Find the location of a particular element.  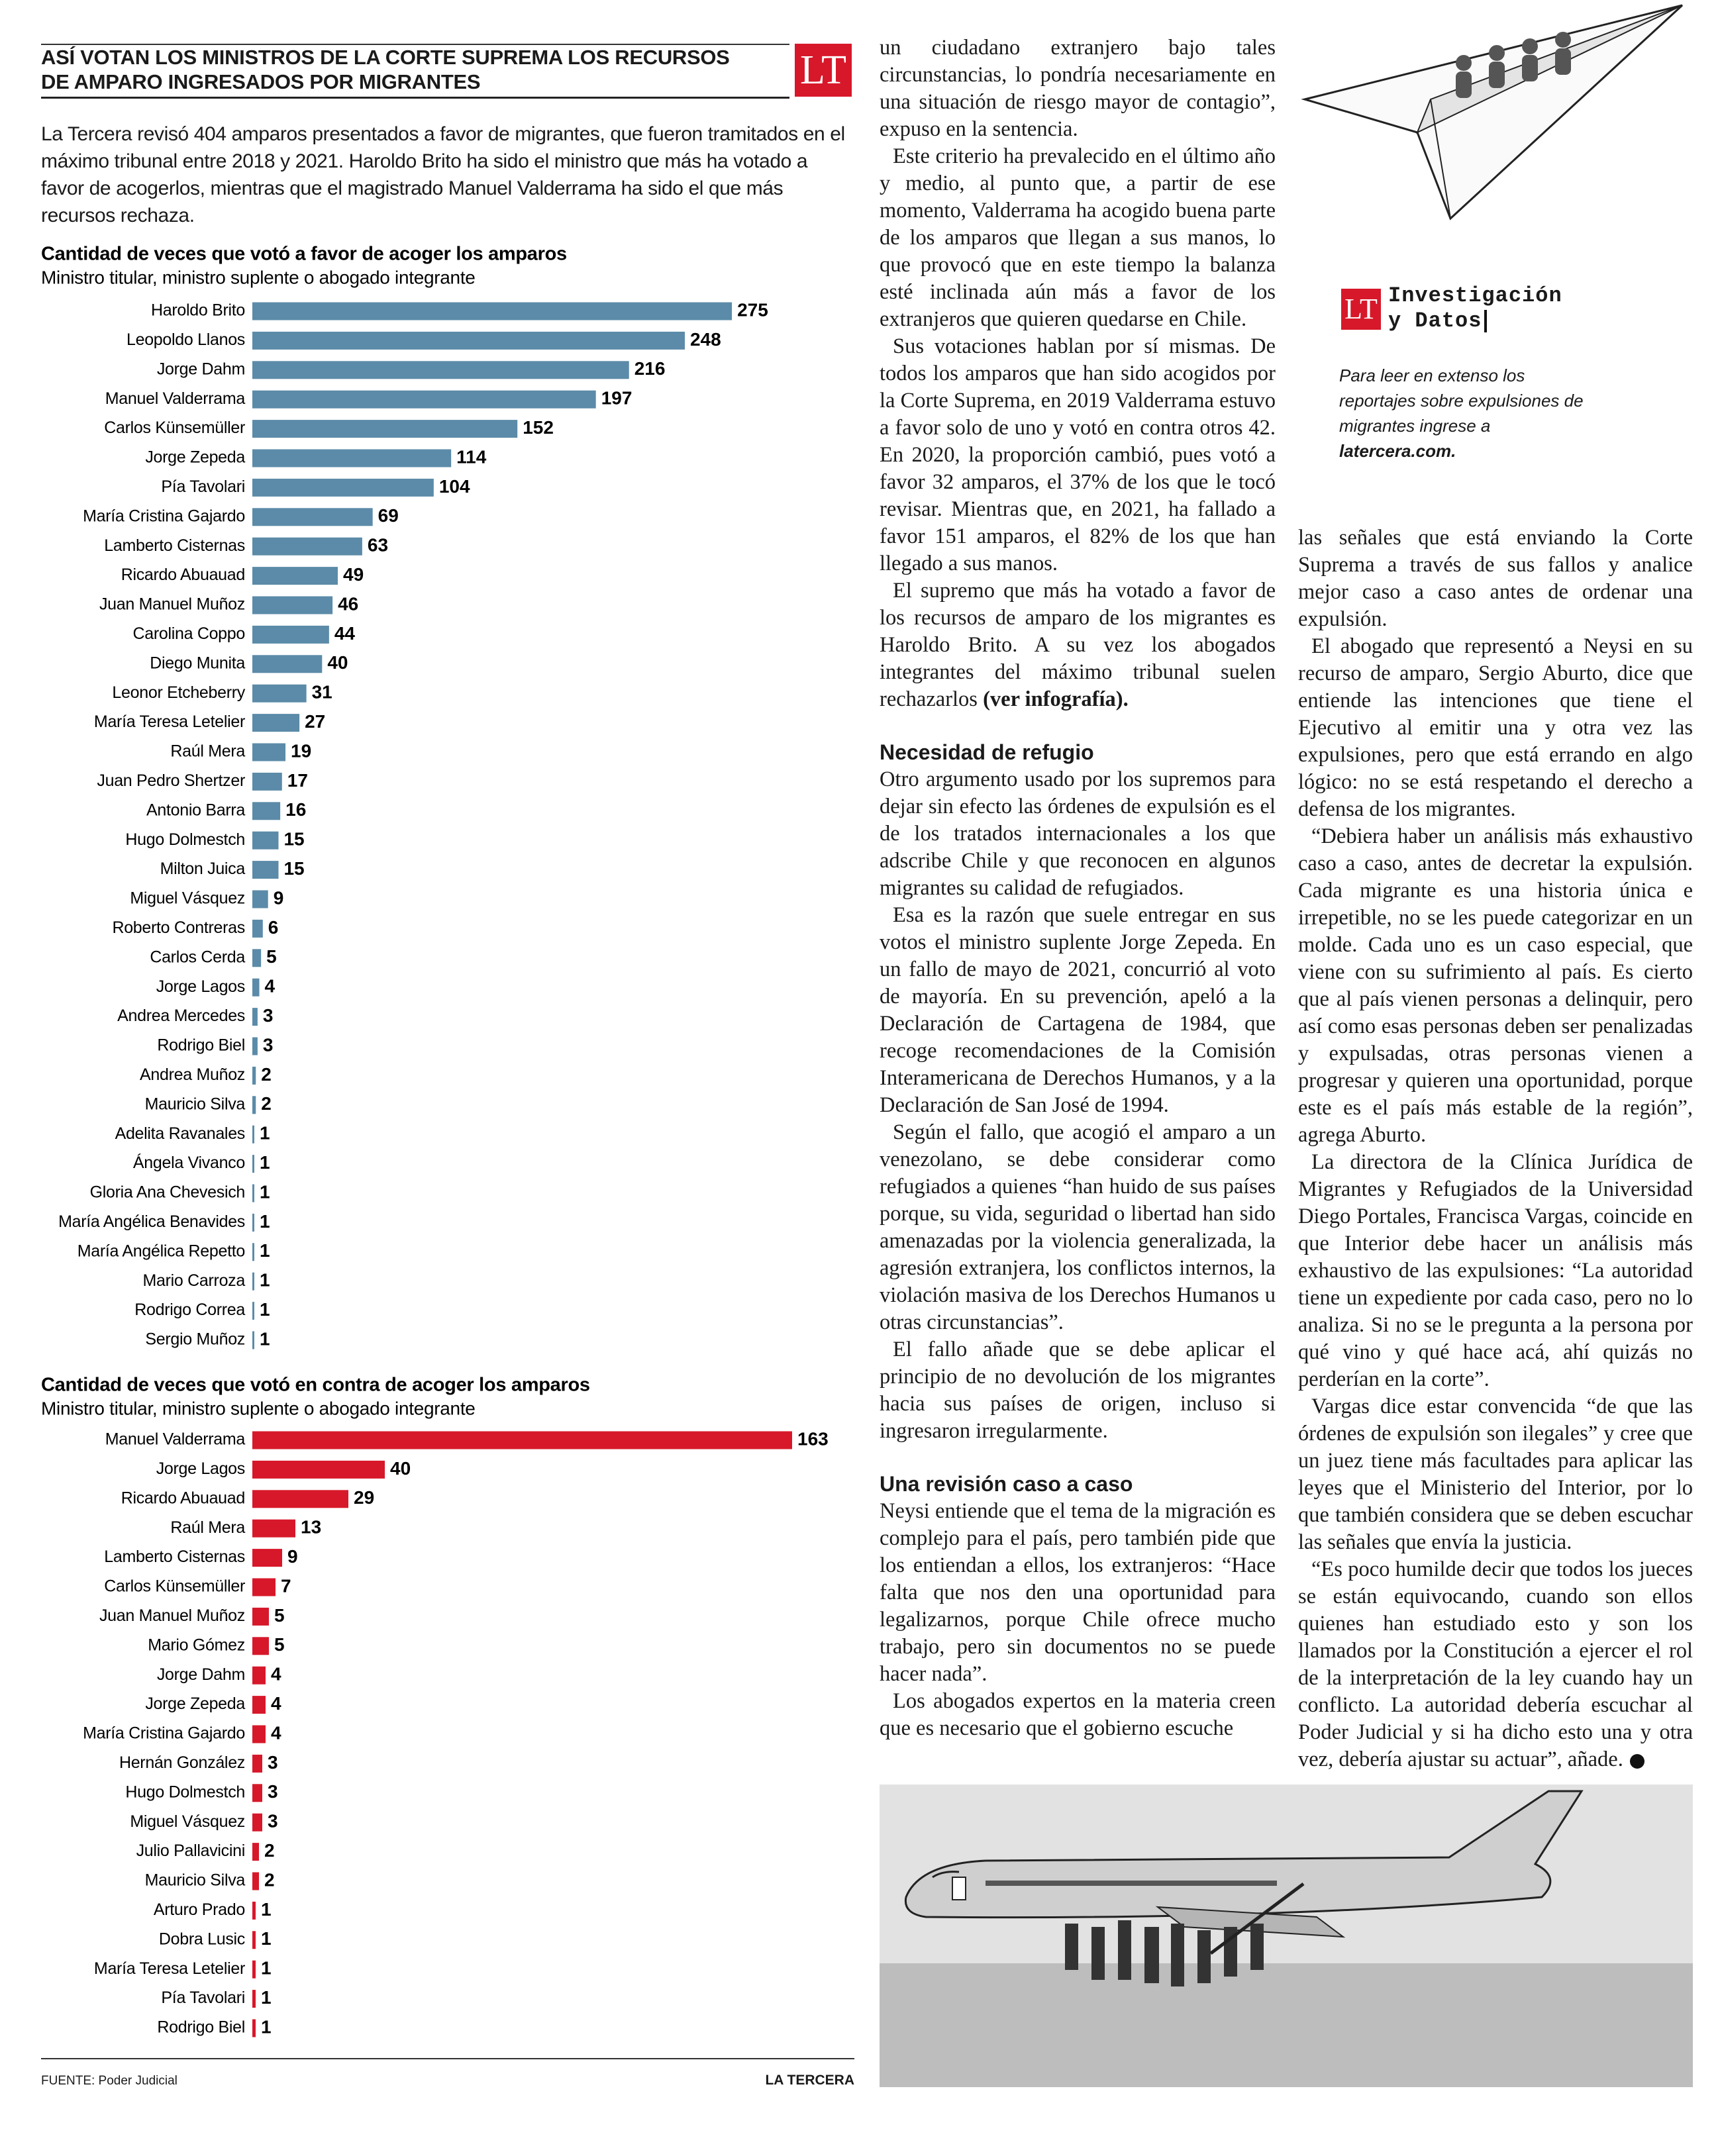

category-label: Lamberto Cisternas is located at coordinates (174, 1556).